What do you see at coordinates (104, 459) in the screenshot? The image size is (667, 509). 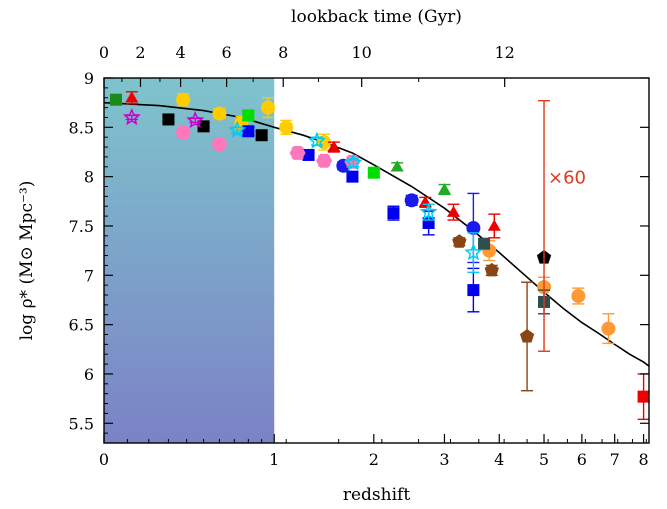 I see `x-tick-label: 0` at bounding box center [104, 459].